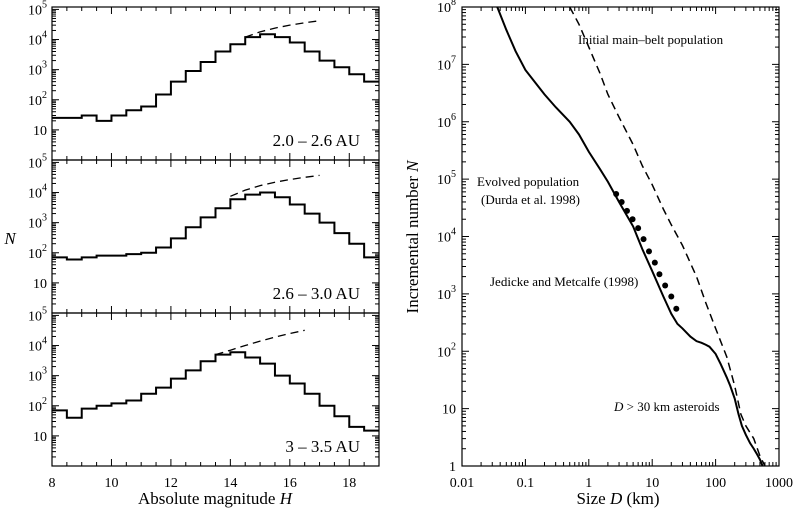 This screenshot has height=514, width=799. I want to click on x-tick-label: 1, so click(588, 483).